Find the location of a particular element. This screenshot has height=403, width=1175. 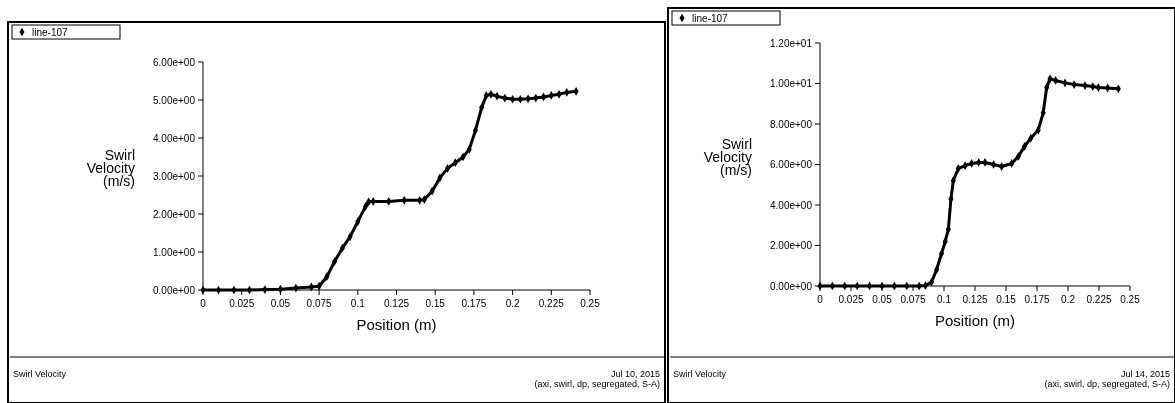

y-tick-label: 3.00e+00 is located at coordinates (174, 176).